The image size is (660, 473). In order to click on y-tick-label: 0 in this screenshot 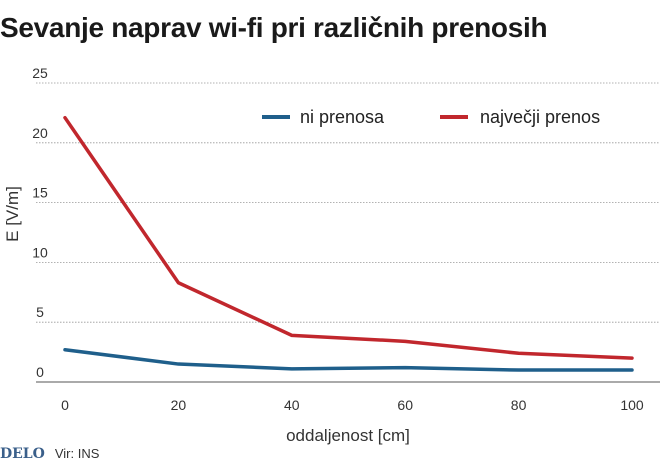, I will do `click(40, 372)`.